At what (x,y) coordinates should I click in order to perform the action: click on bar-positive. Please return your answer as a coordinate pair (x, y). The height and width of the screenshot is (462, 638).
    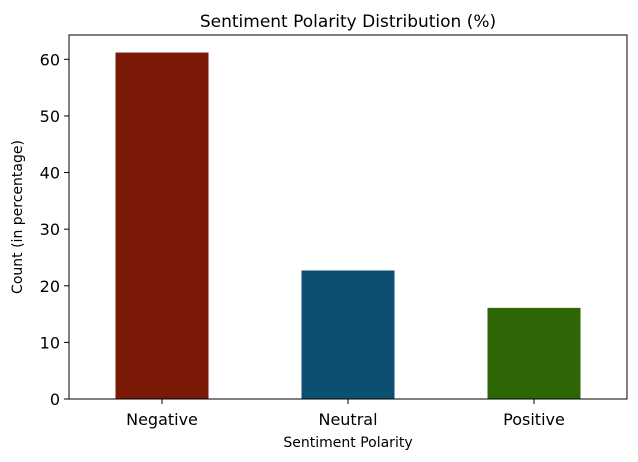
    Looking at the image, I should click on (534, 353).